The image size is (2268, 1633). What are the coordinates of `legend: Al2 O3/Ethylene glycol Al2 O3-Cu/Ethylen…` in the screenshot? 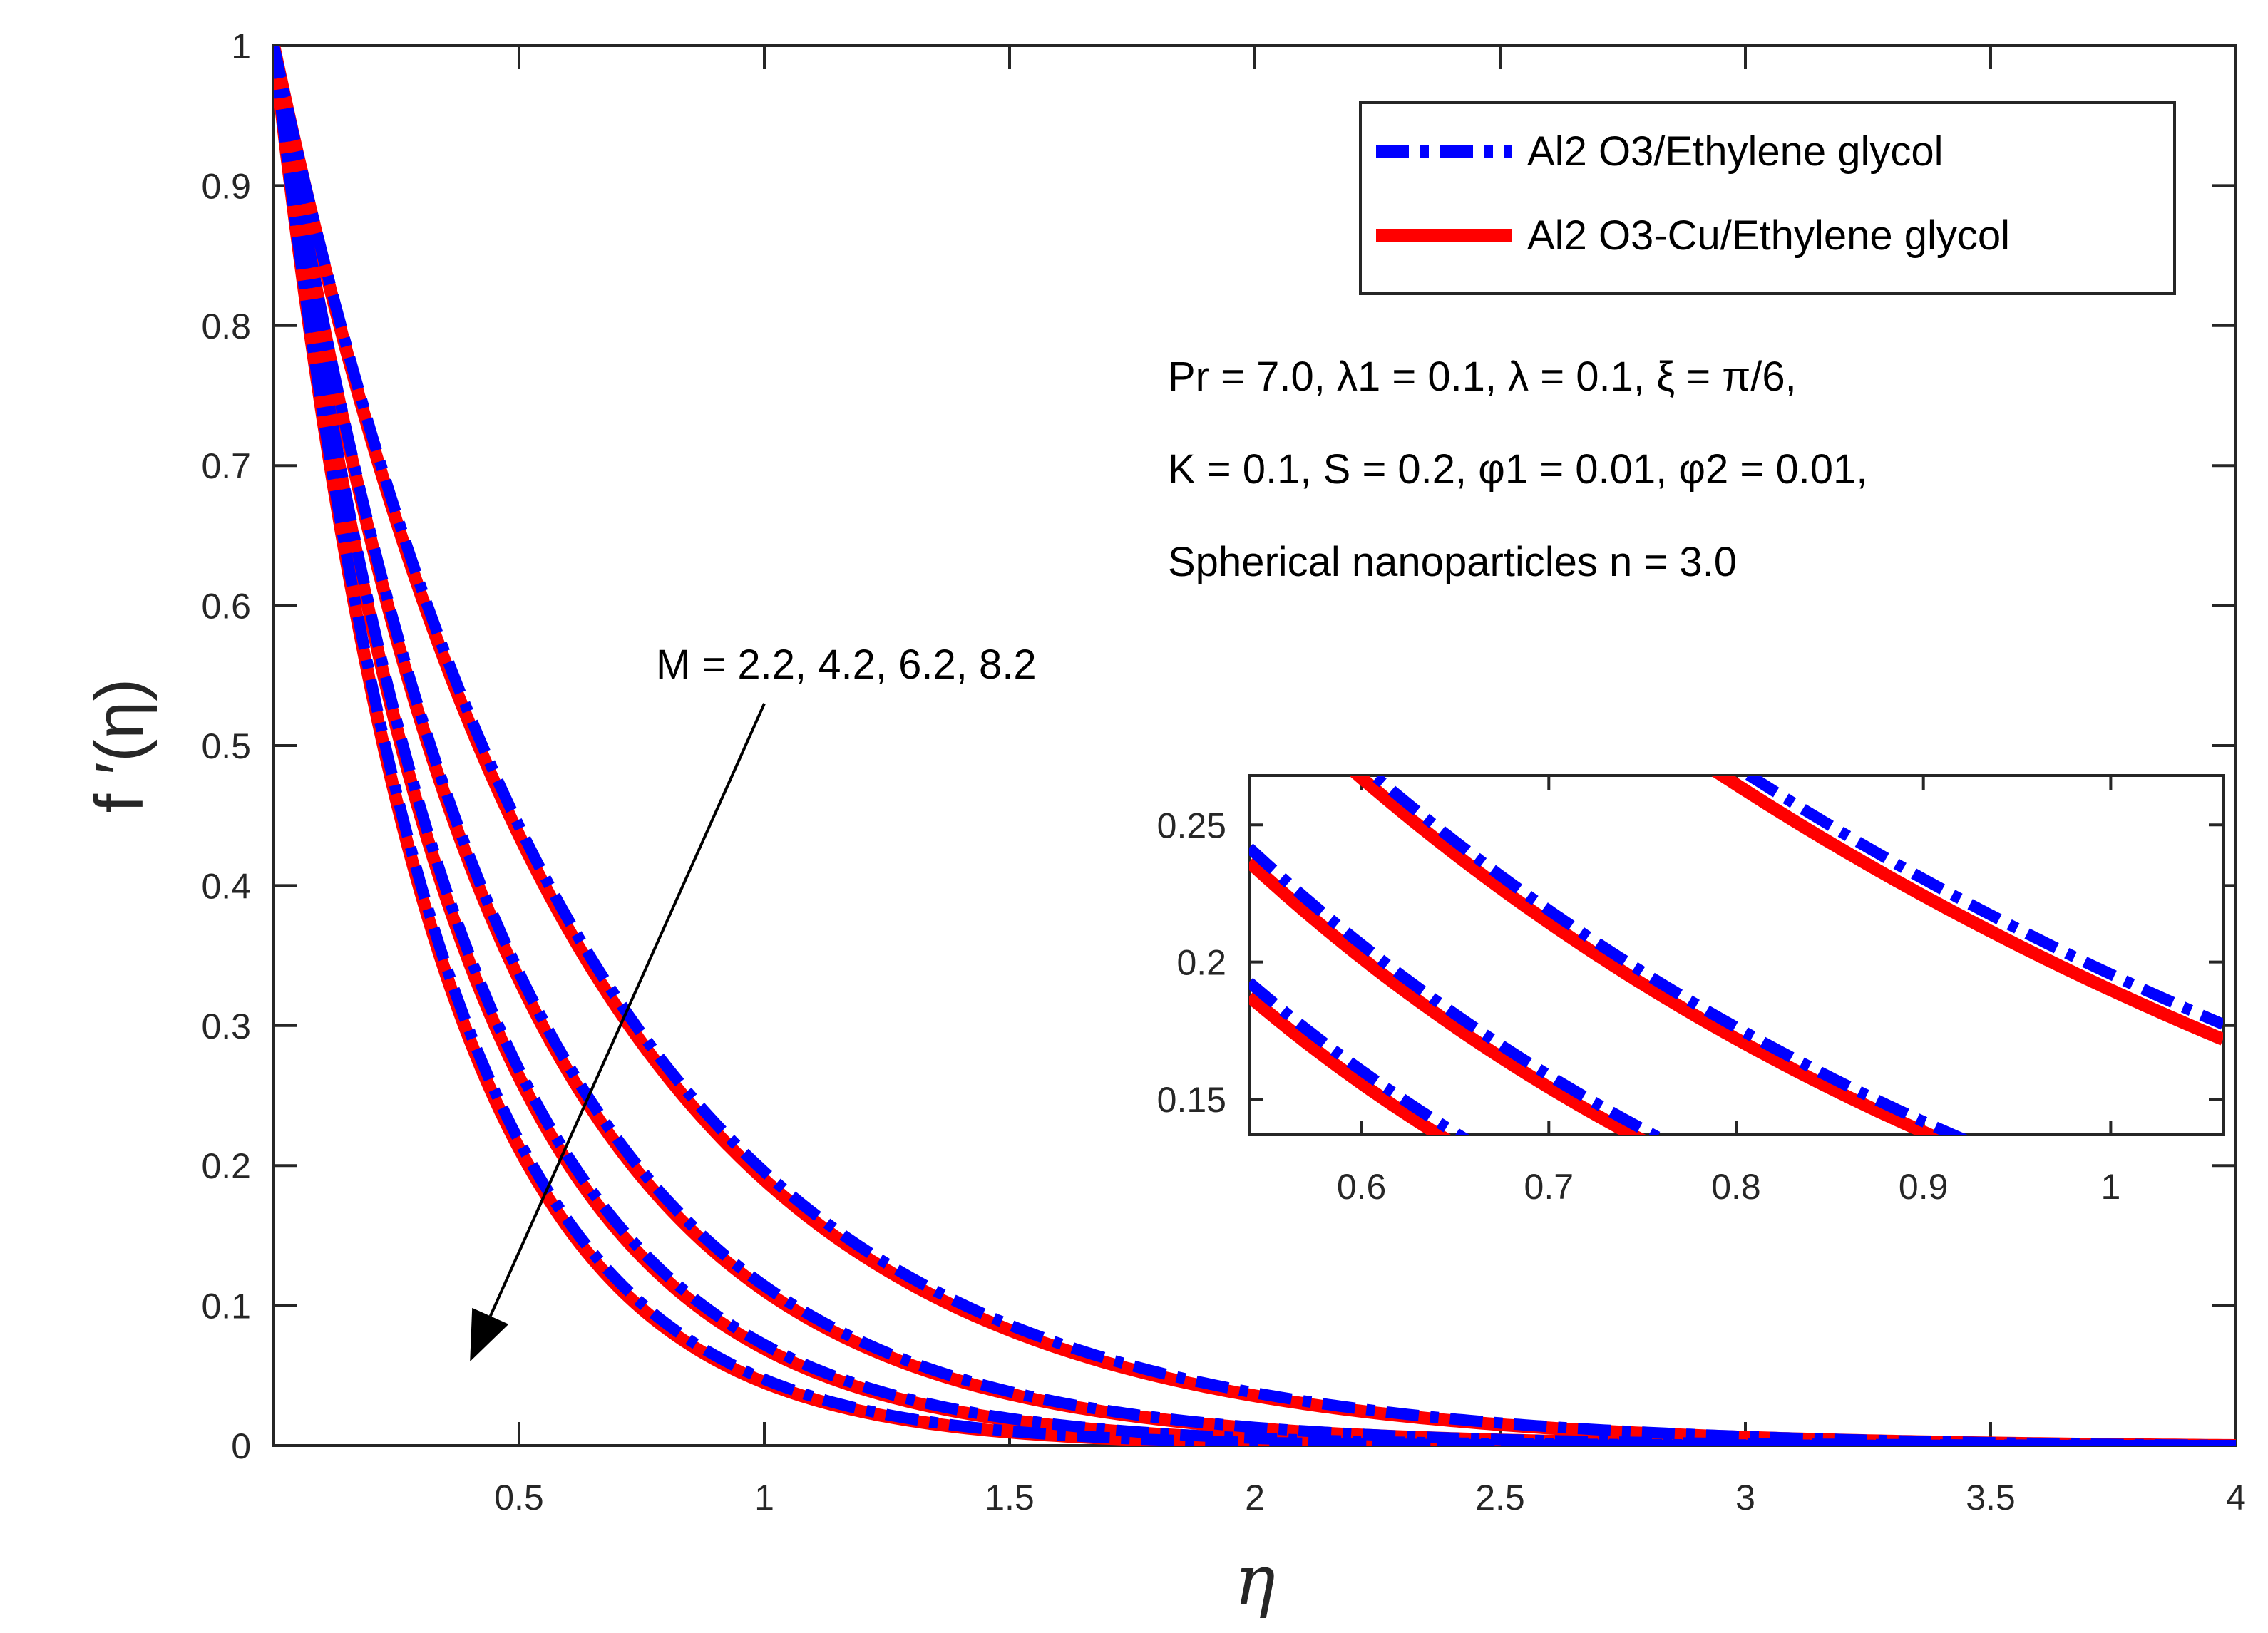 It's located at (1768, 198).